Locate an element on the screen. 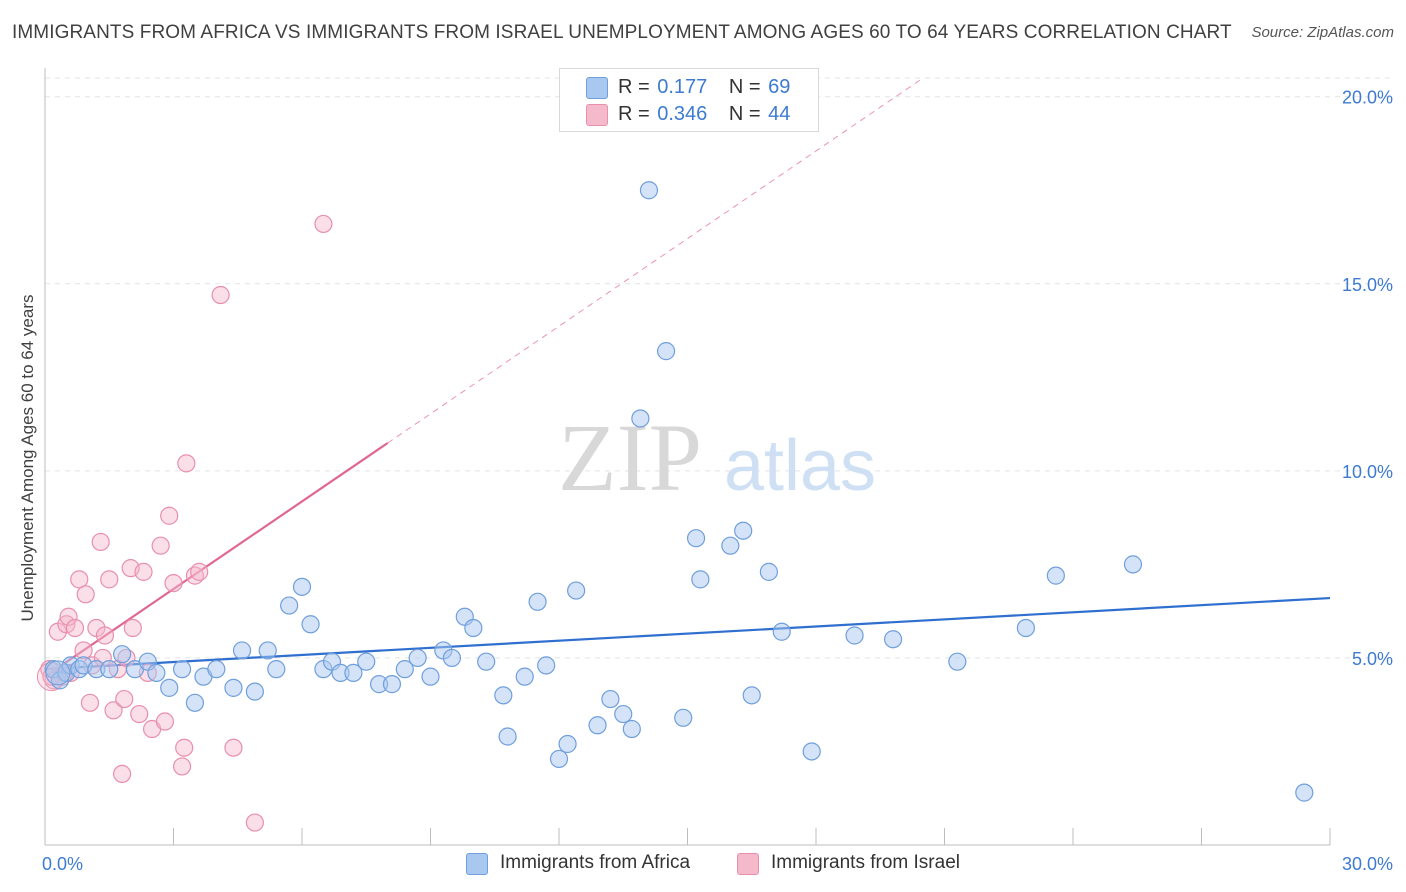  legend-swatch-africa is located at coordinates (597, 88).